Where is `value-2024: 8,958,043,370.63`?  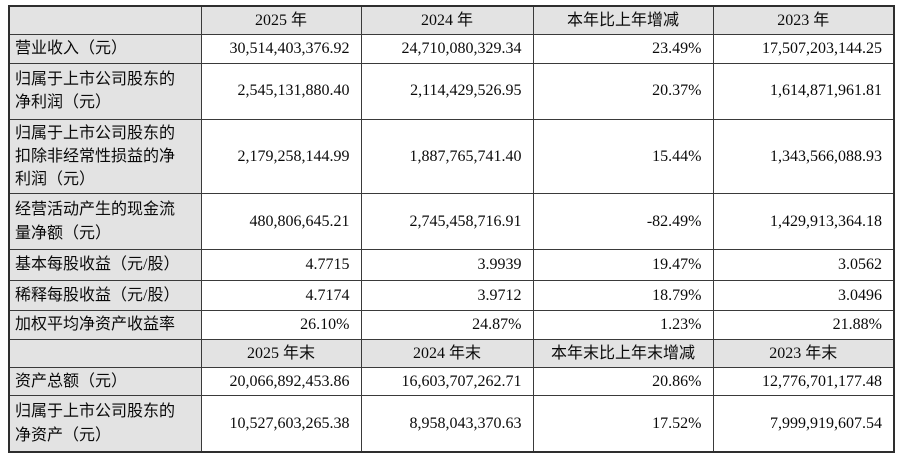 value-2024: 8,958,043,370.63 is located at coordinates (447, 424).